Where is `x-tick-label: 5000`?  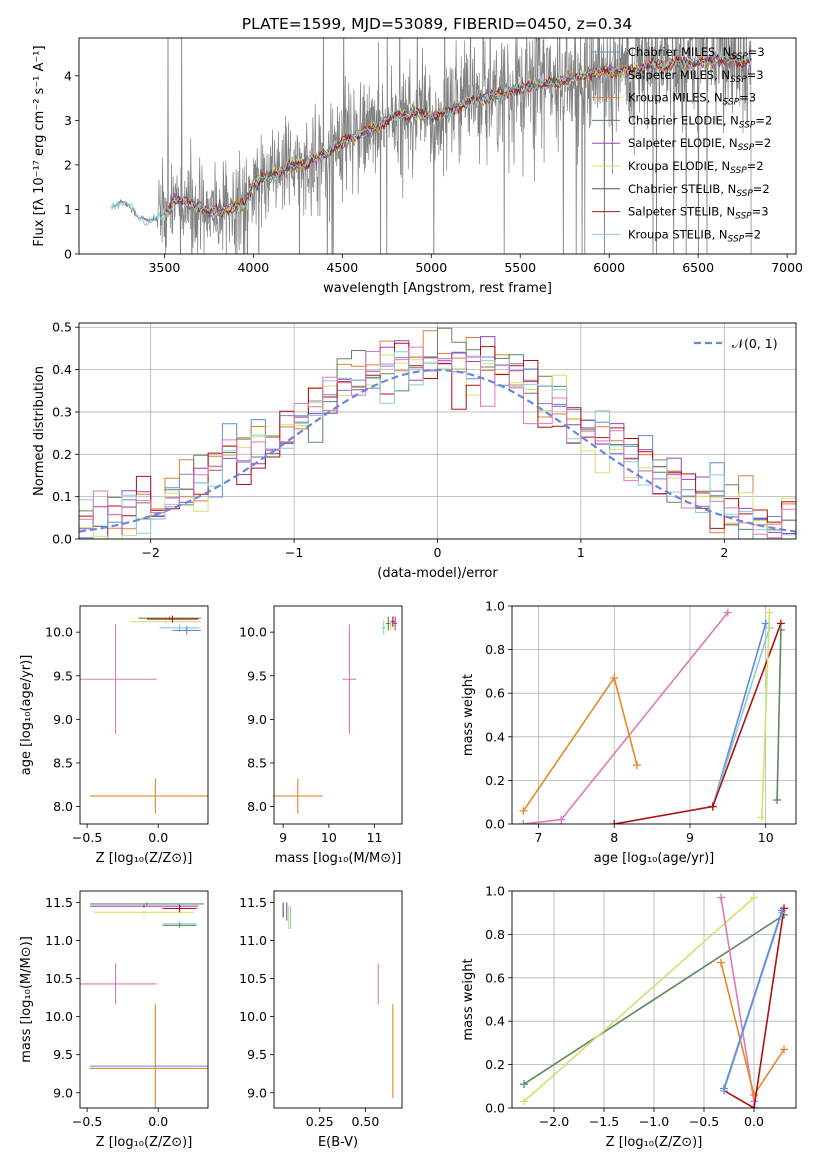 x-tick-label: 5000 is located at coordinates (431, 267).